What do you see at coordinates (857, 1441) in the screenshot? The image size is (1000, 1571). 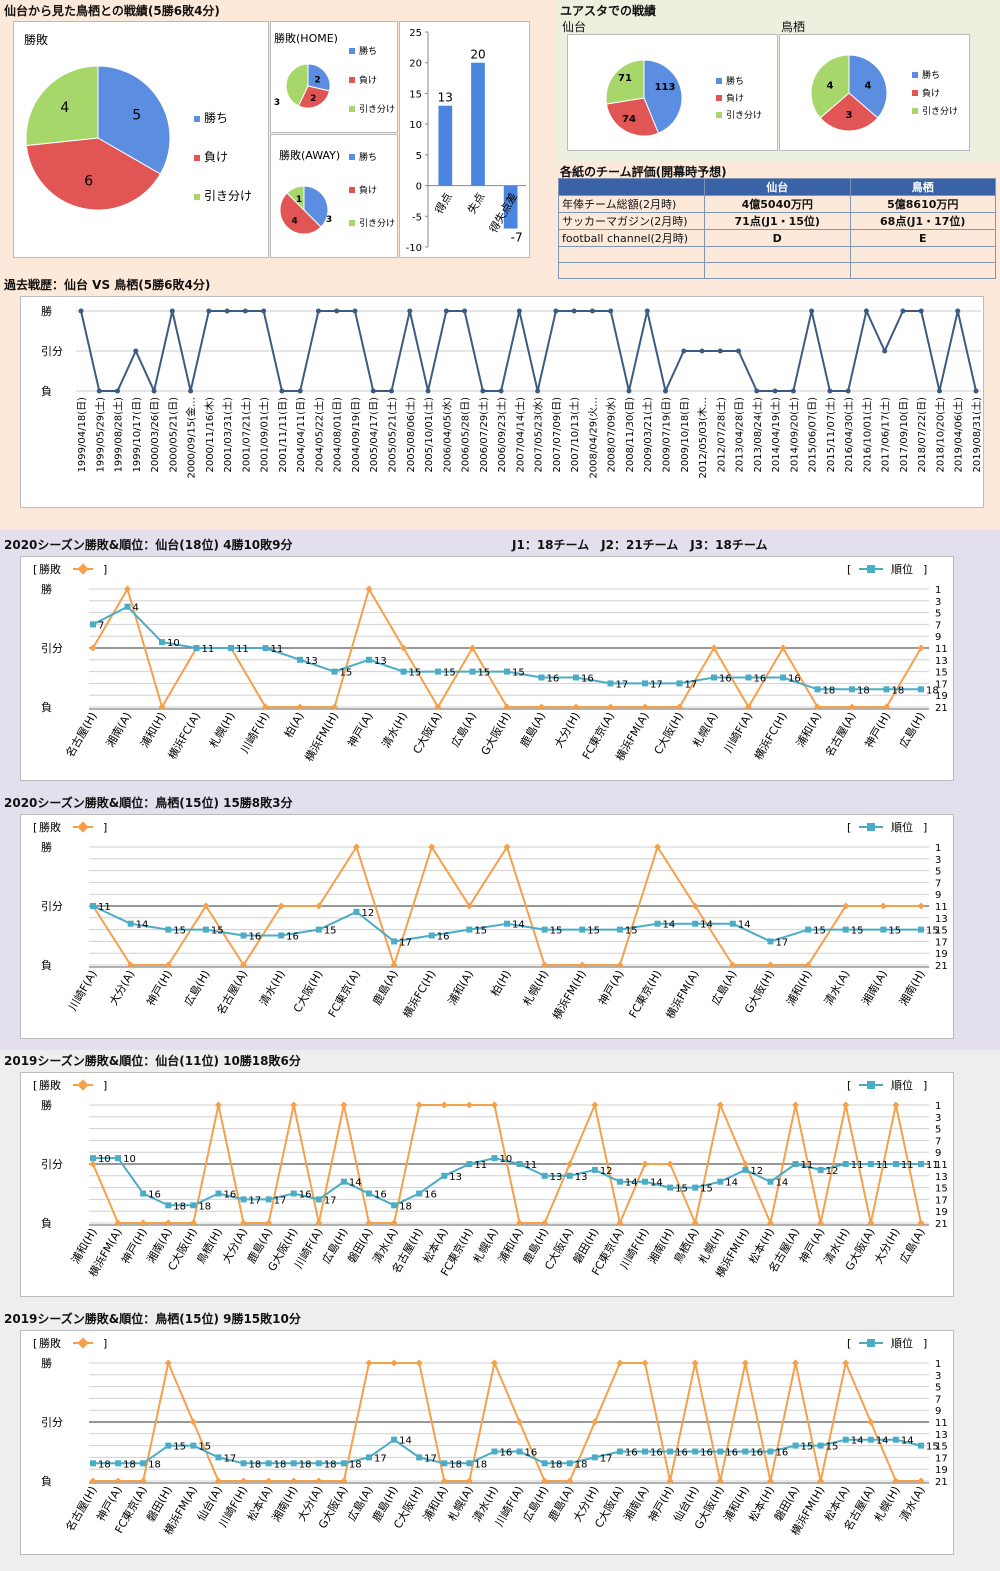 I see `rank-value-label: 14` at bounding box center [857, 1441].